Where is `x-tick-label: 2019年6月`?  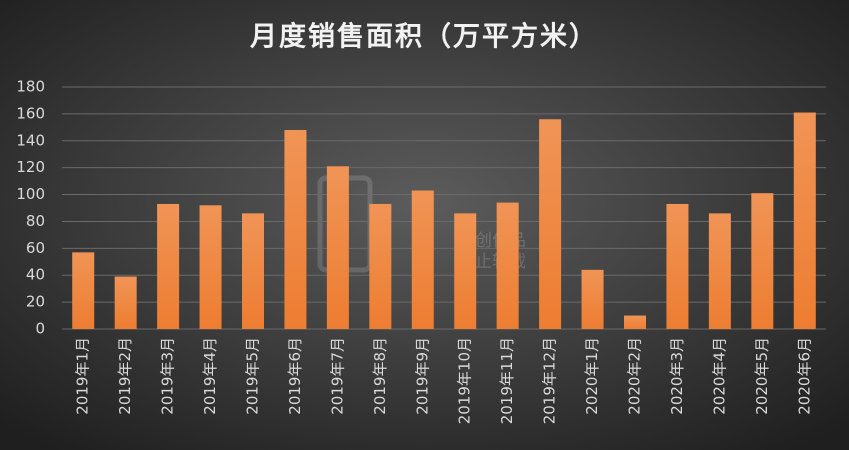
x-tick-label: 2019年6月 is located at coordinates (295, 376).